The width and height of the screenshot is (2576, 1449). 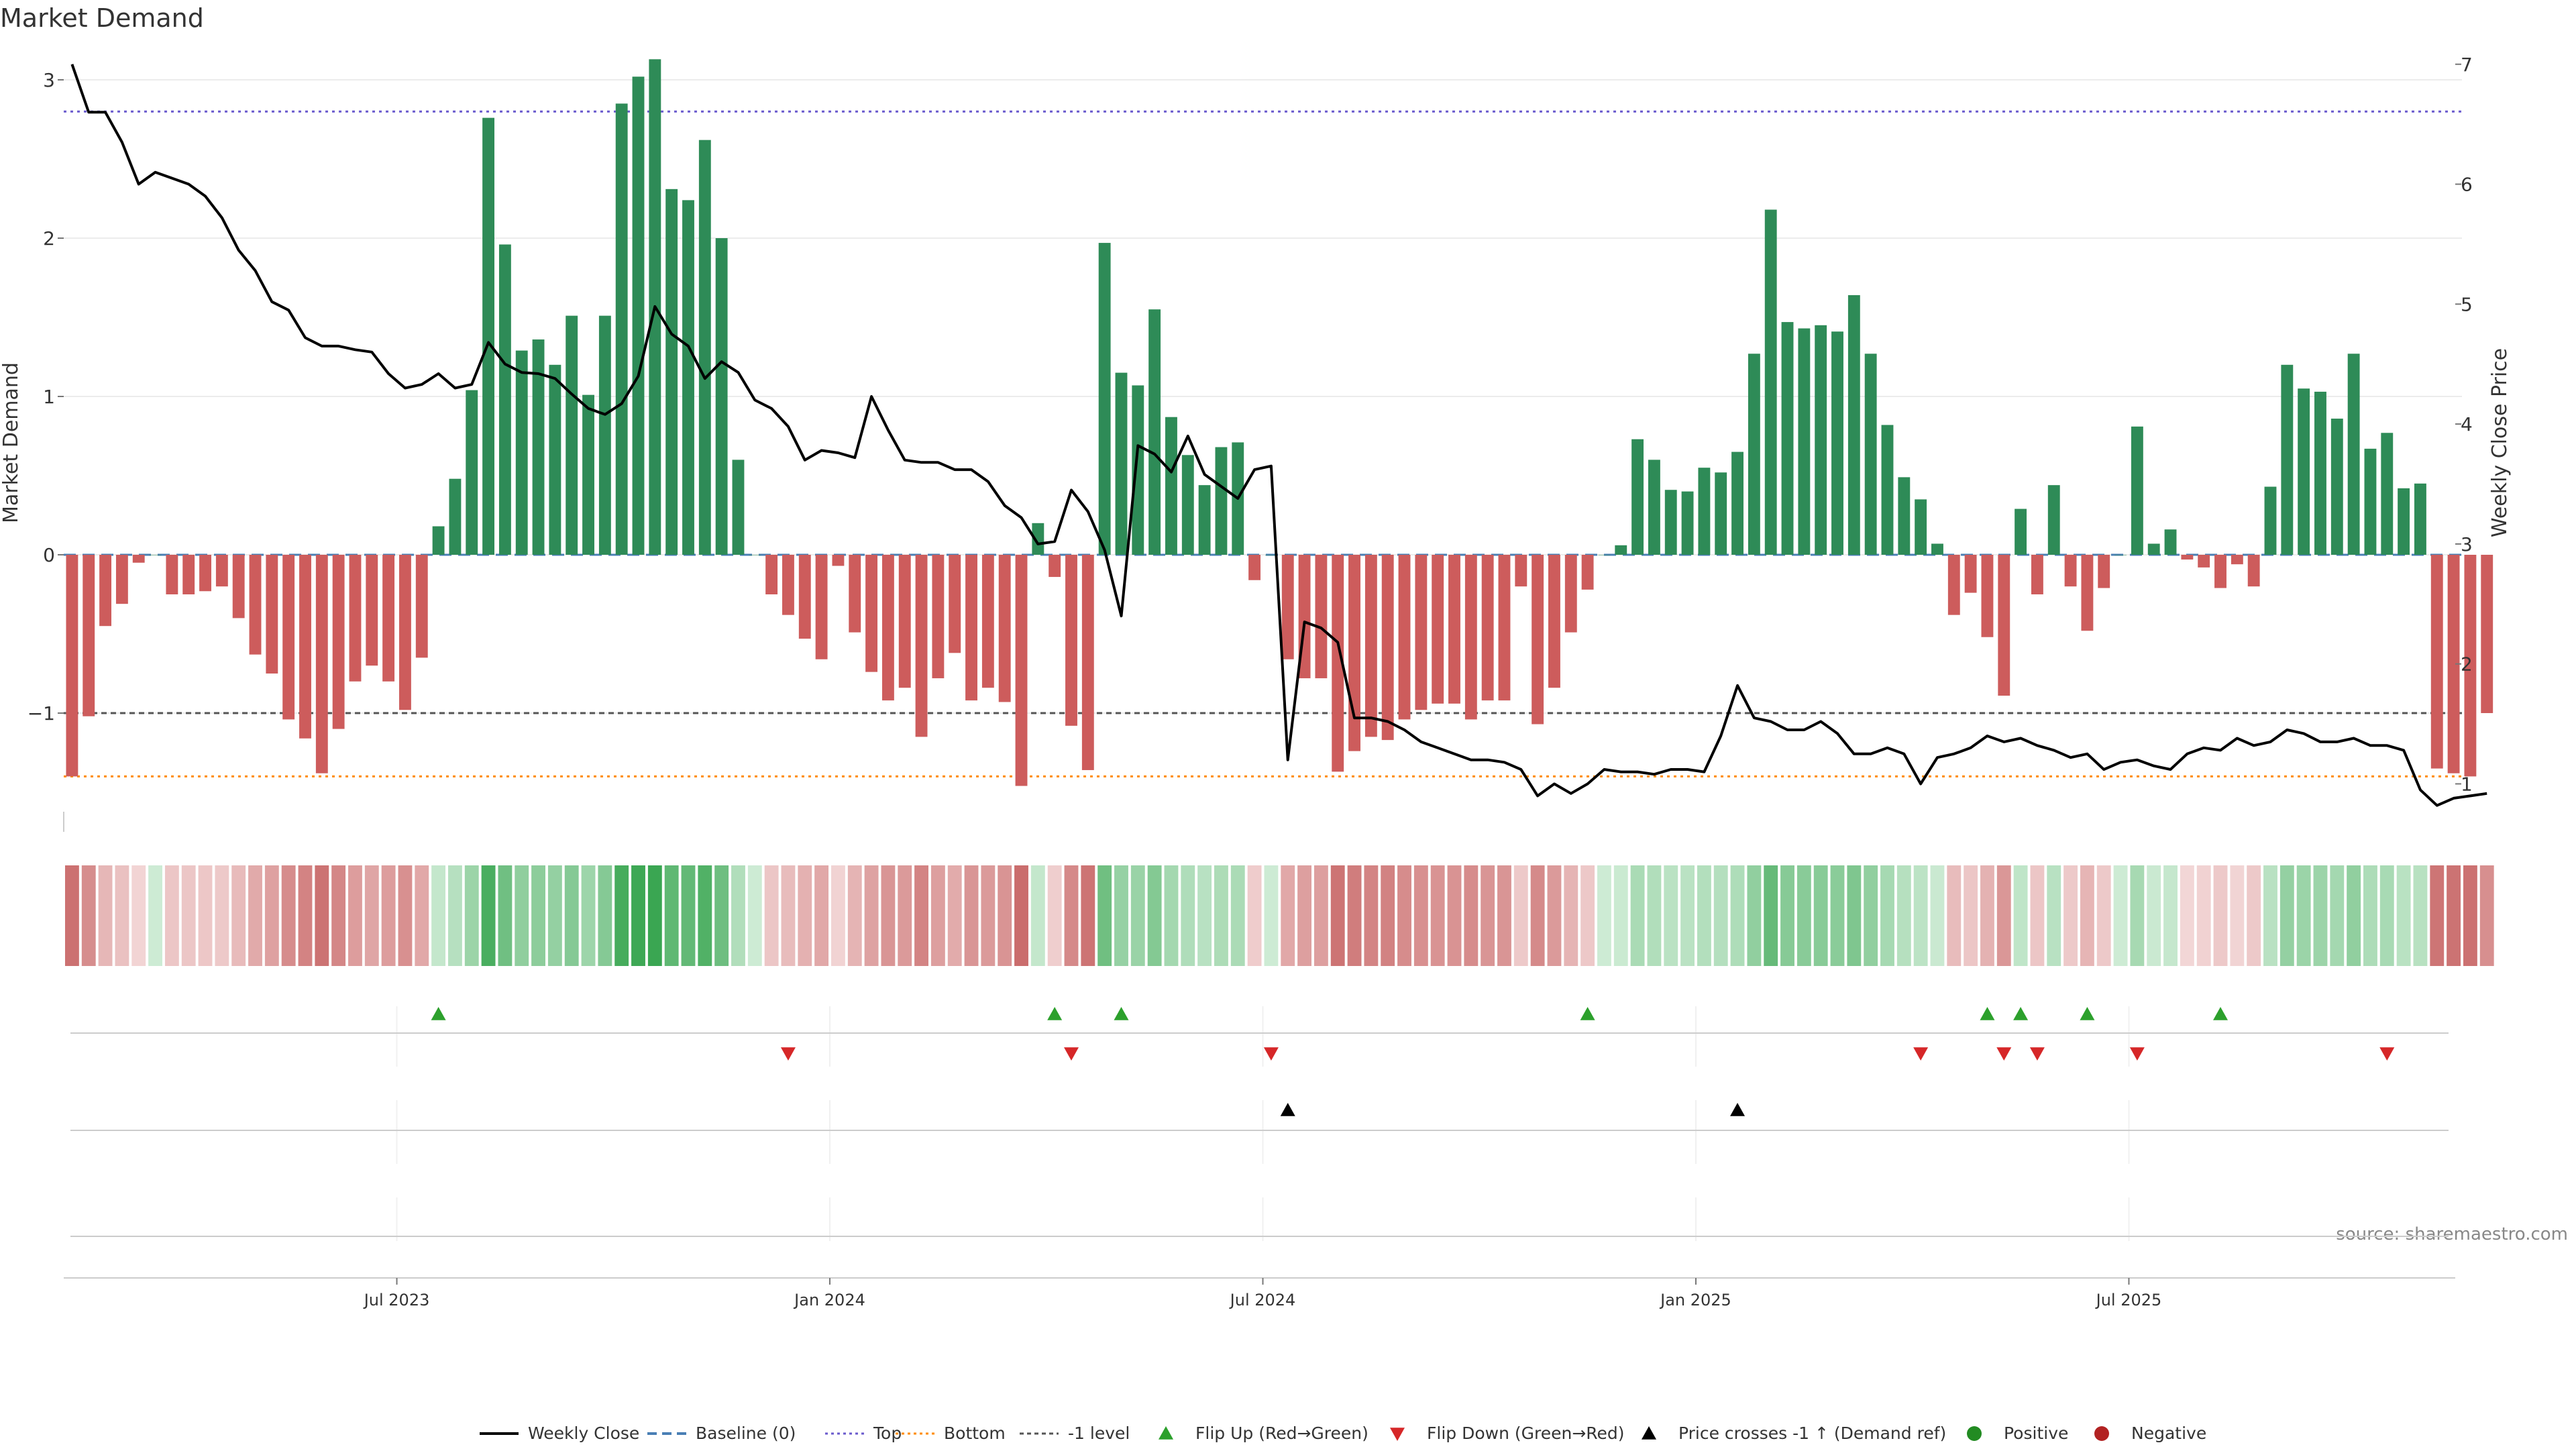 I want to click on legend-label: Flip Down (Green→Red), so click(x=1526, y=1433).